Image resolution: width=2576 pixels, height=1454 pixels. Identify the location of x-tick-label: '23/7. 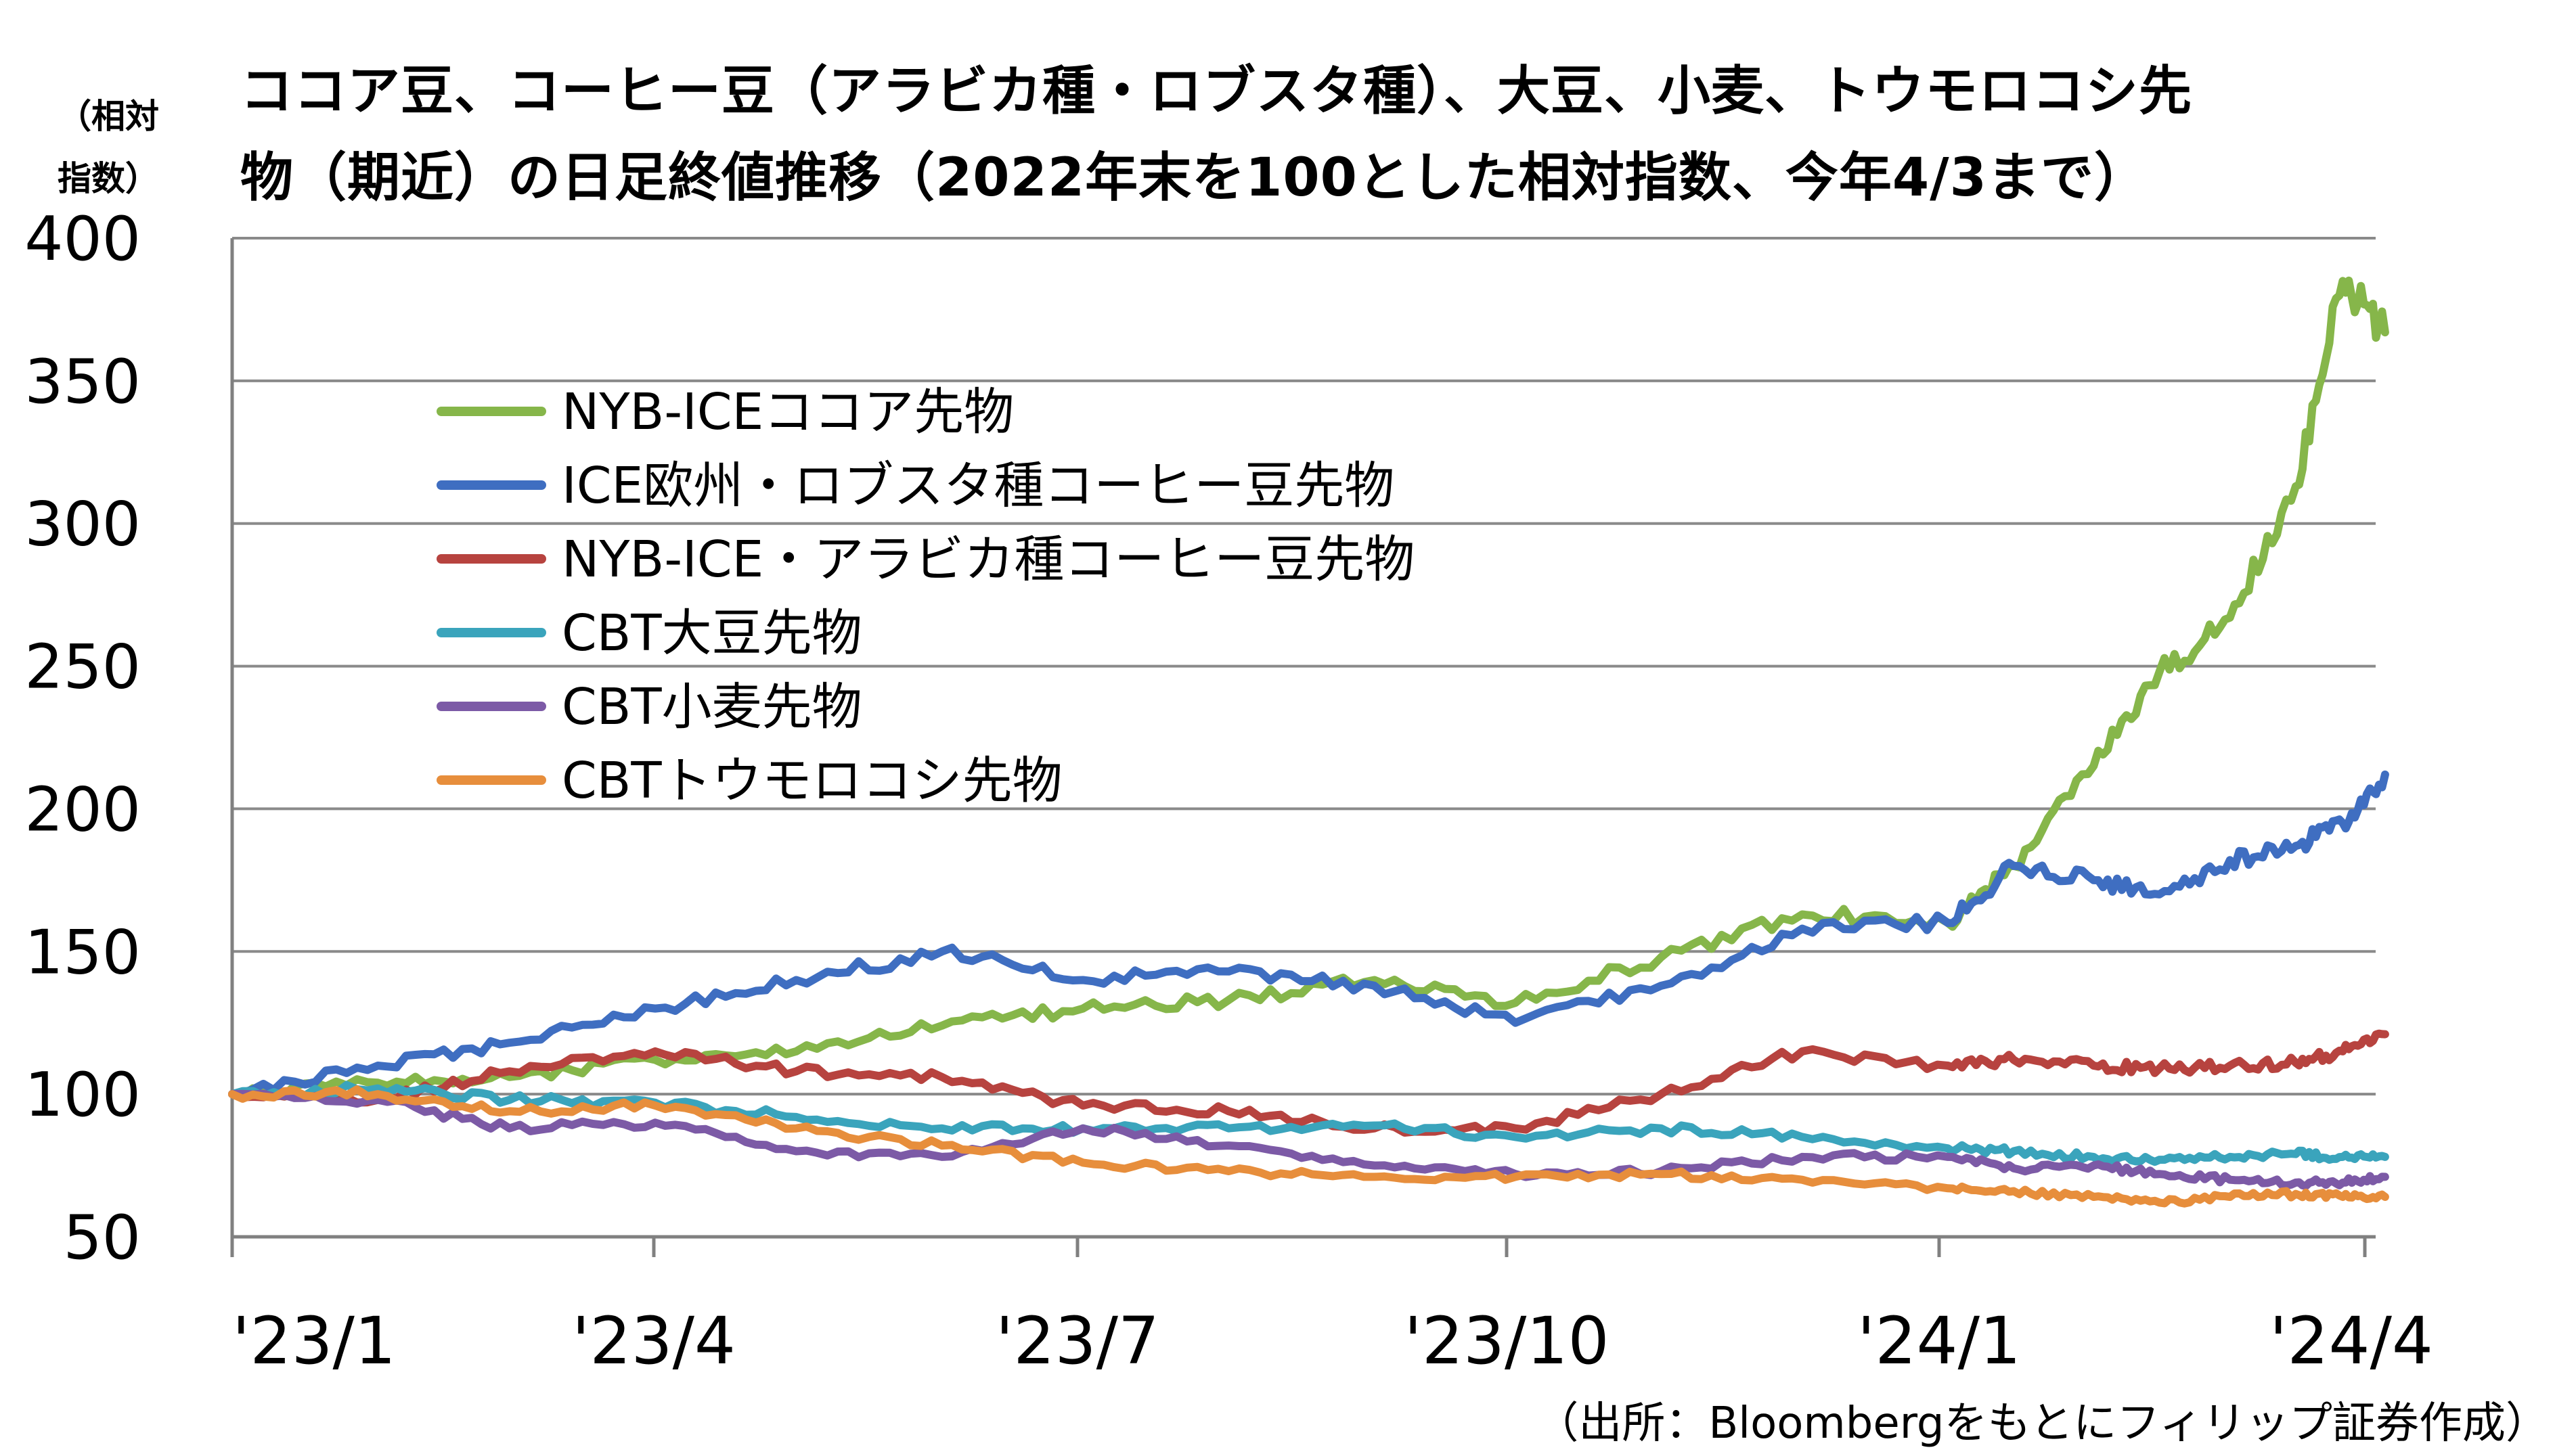
(1077, 1341).